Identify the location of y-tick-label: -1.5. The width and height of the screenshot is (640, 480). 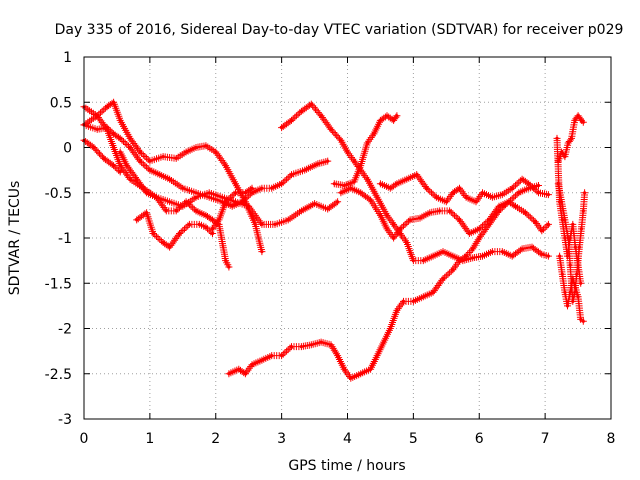
(58, 284).